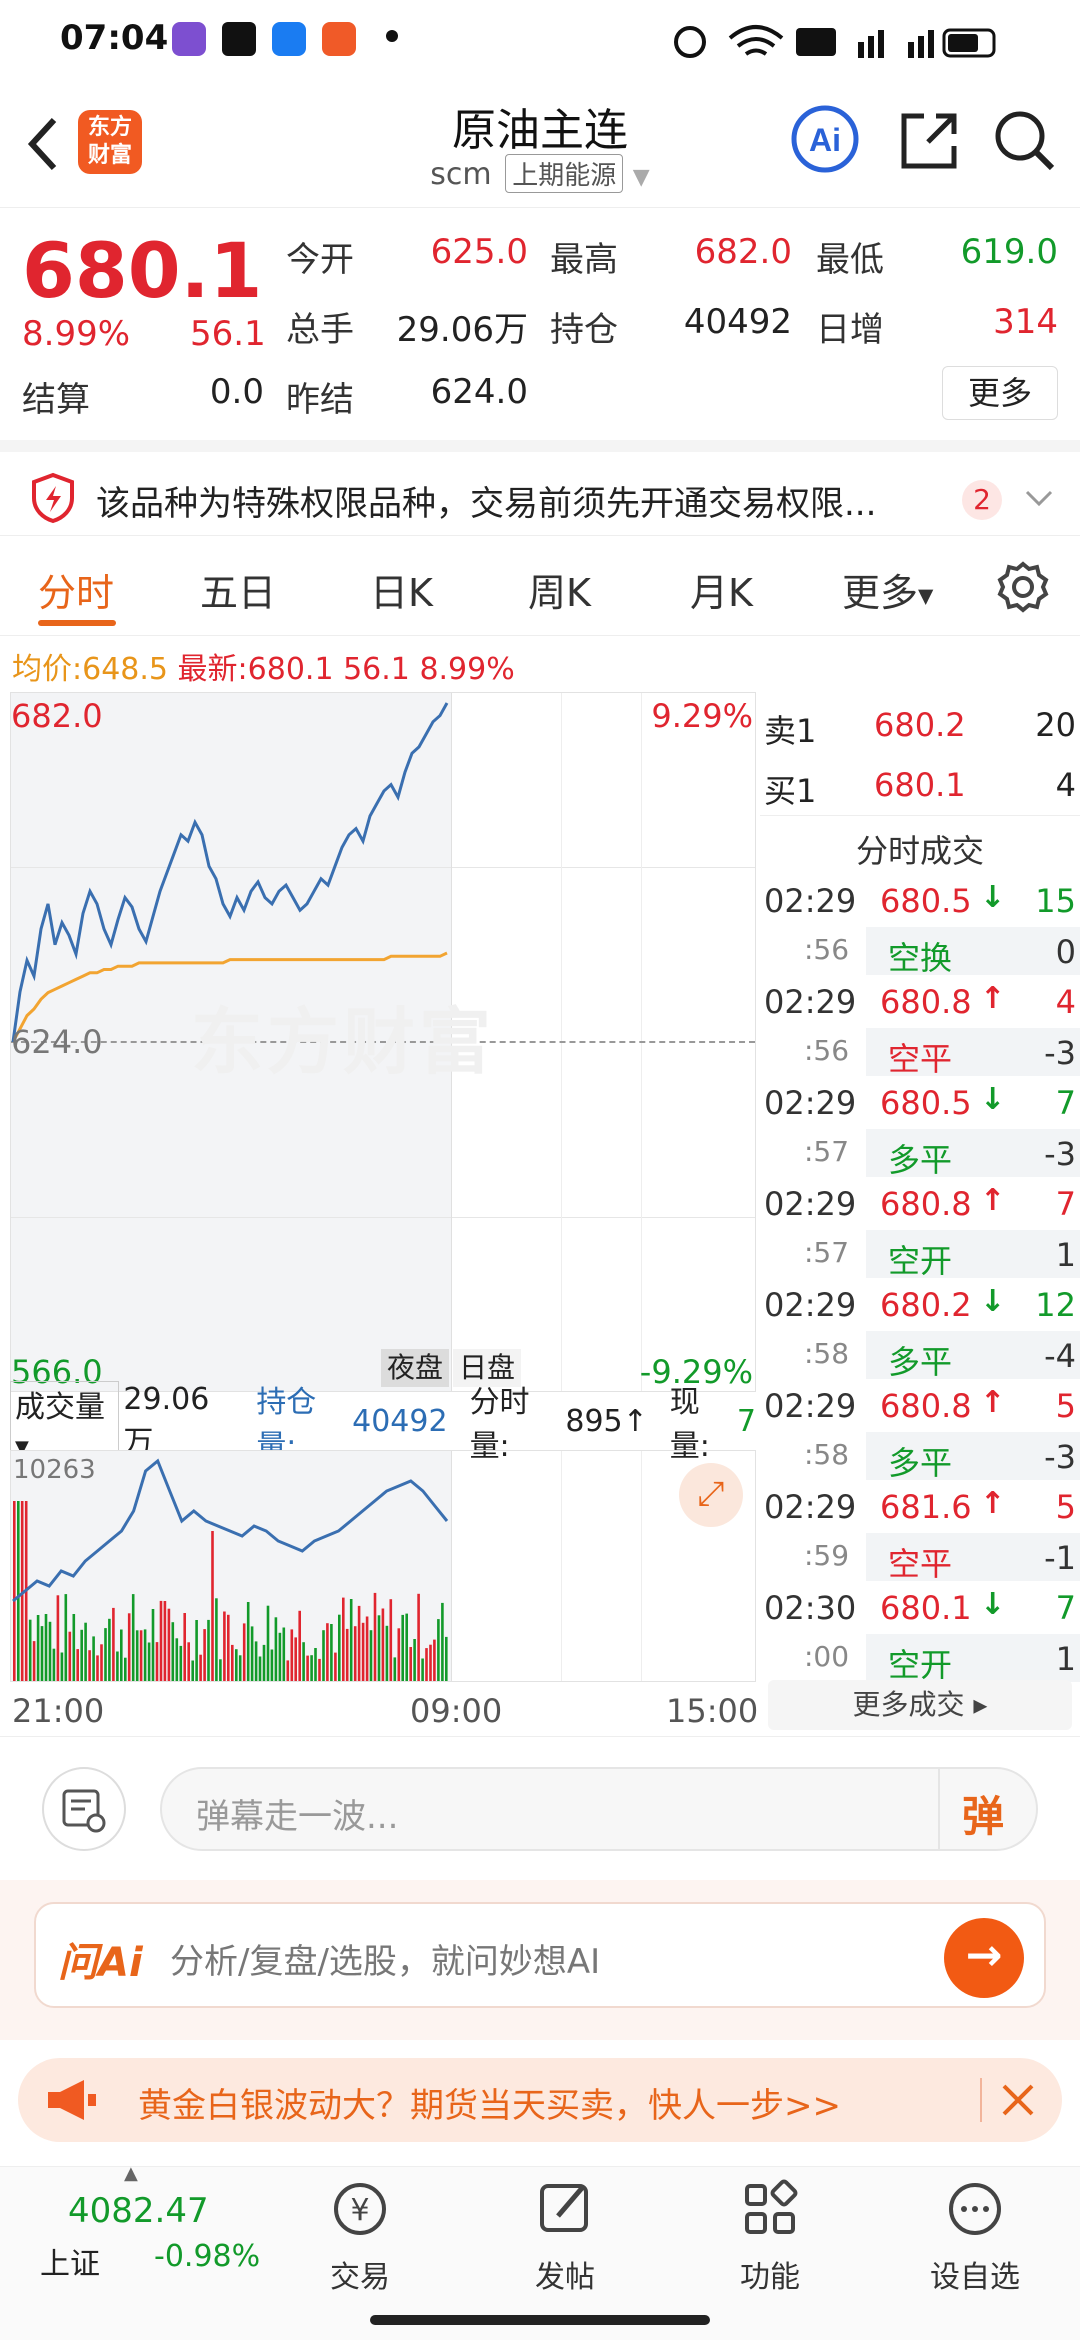  Describe the element at coordinates (1055, 725) in the screenshot. I see `ask1-volume: 20` at that location.